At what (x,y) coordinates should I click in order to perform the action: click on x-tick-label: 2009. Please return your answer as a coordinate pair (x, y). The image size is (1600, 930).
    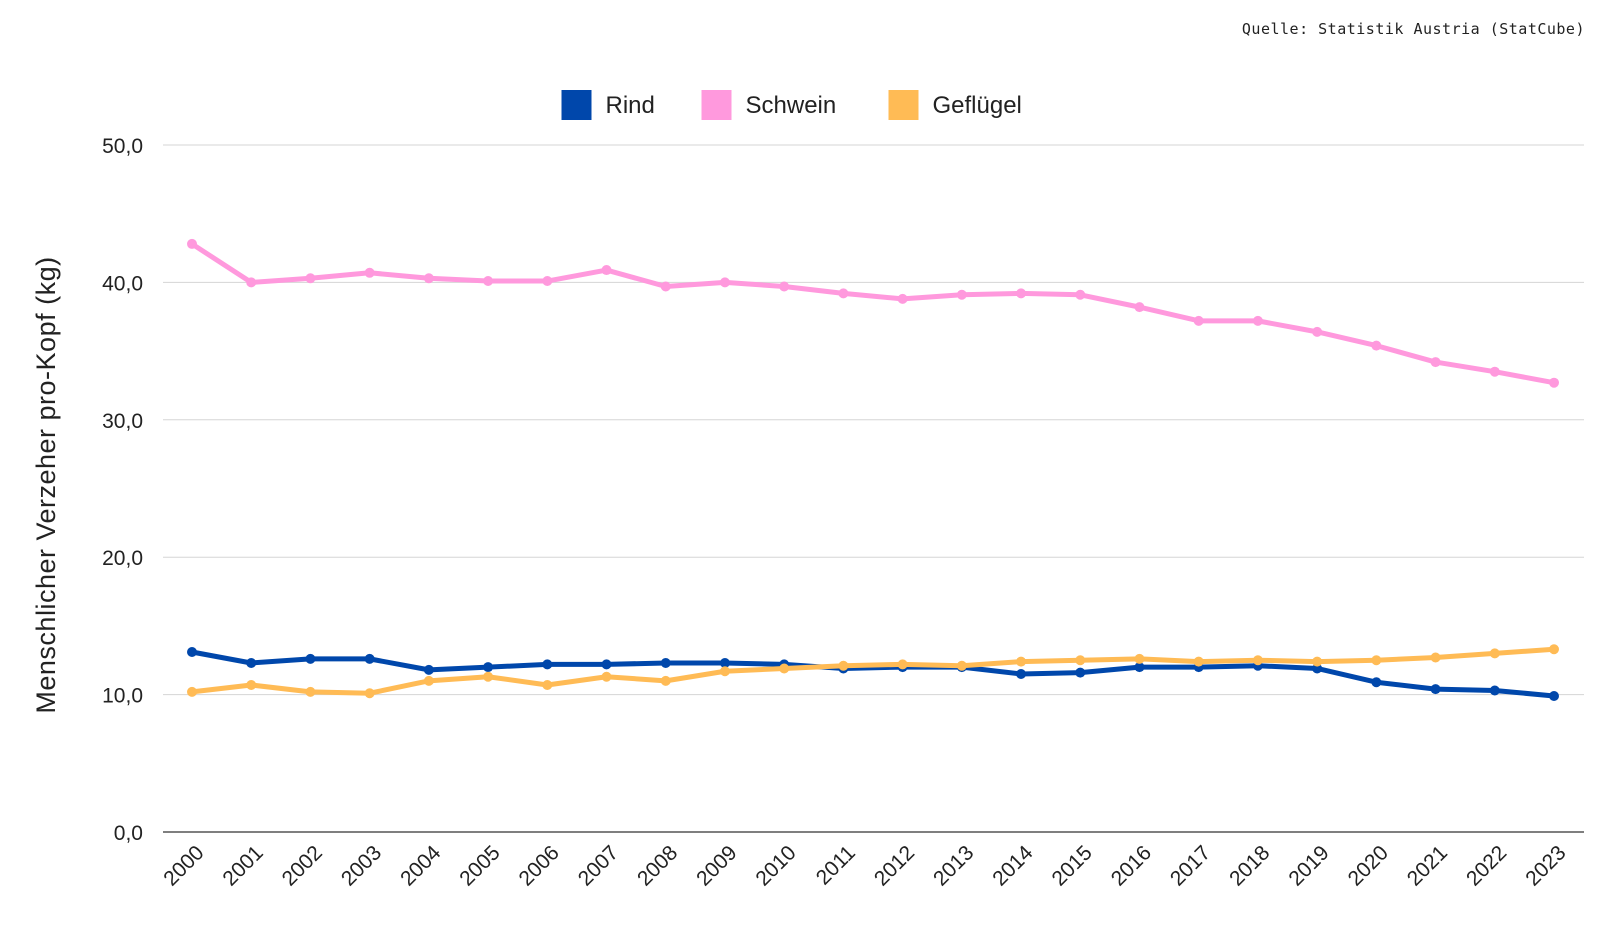
    Looking at the image, I should click on (716, 865).